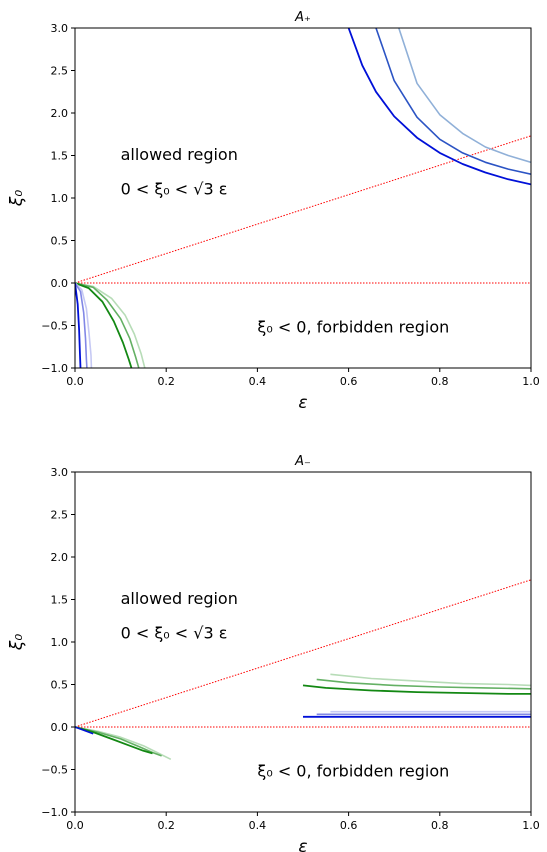 The width and height of the screenshot is (547, 852). What do you see at coordinates (302, 461) in the screenshot?
I see `panel-title: A₋` at bounding box center [302, 461].